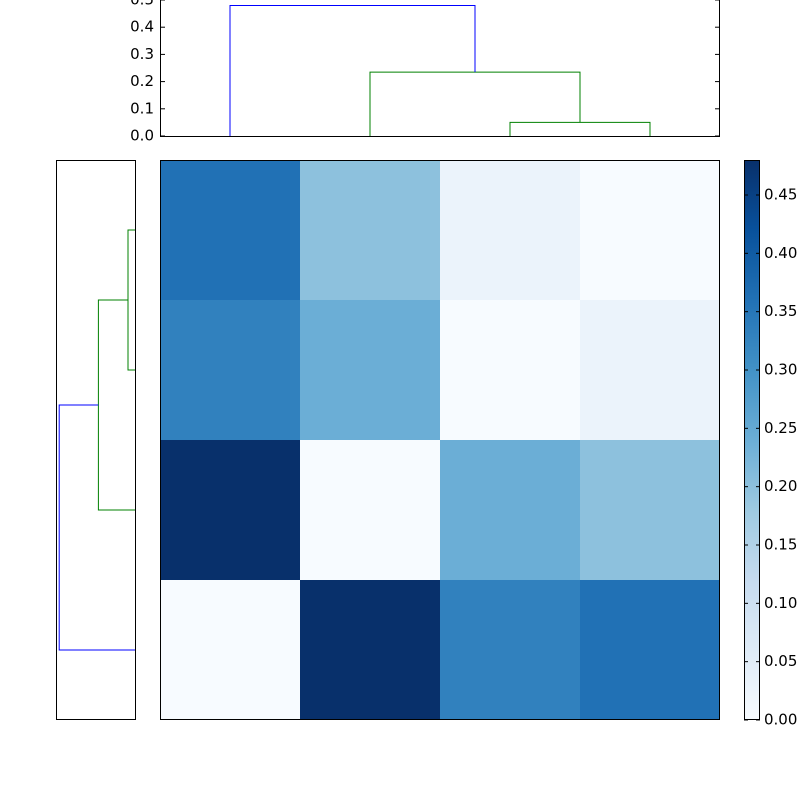  Describe the element at coordinates (780, 253) in the screenshot. I see `colorbar-tick-label: 0.40` at that location.